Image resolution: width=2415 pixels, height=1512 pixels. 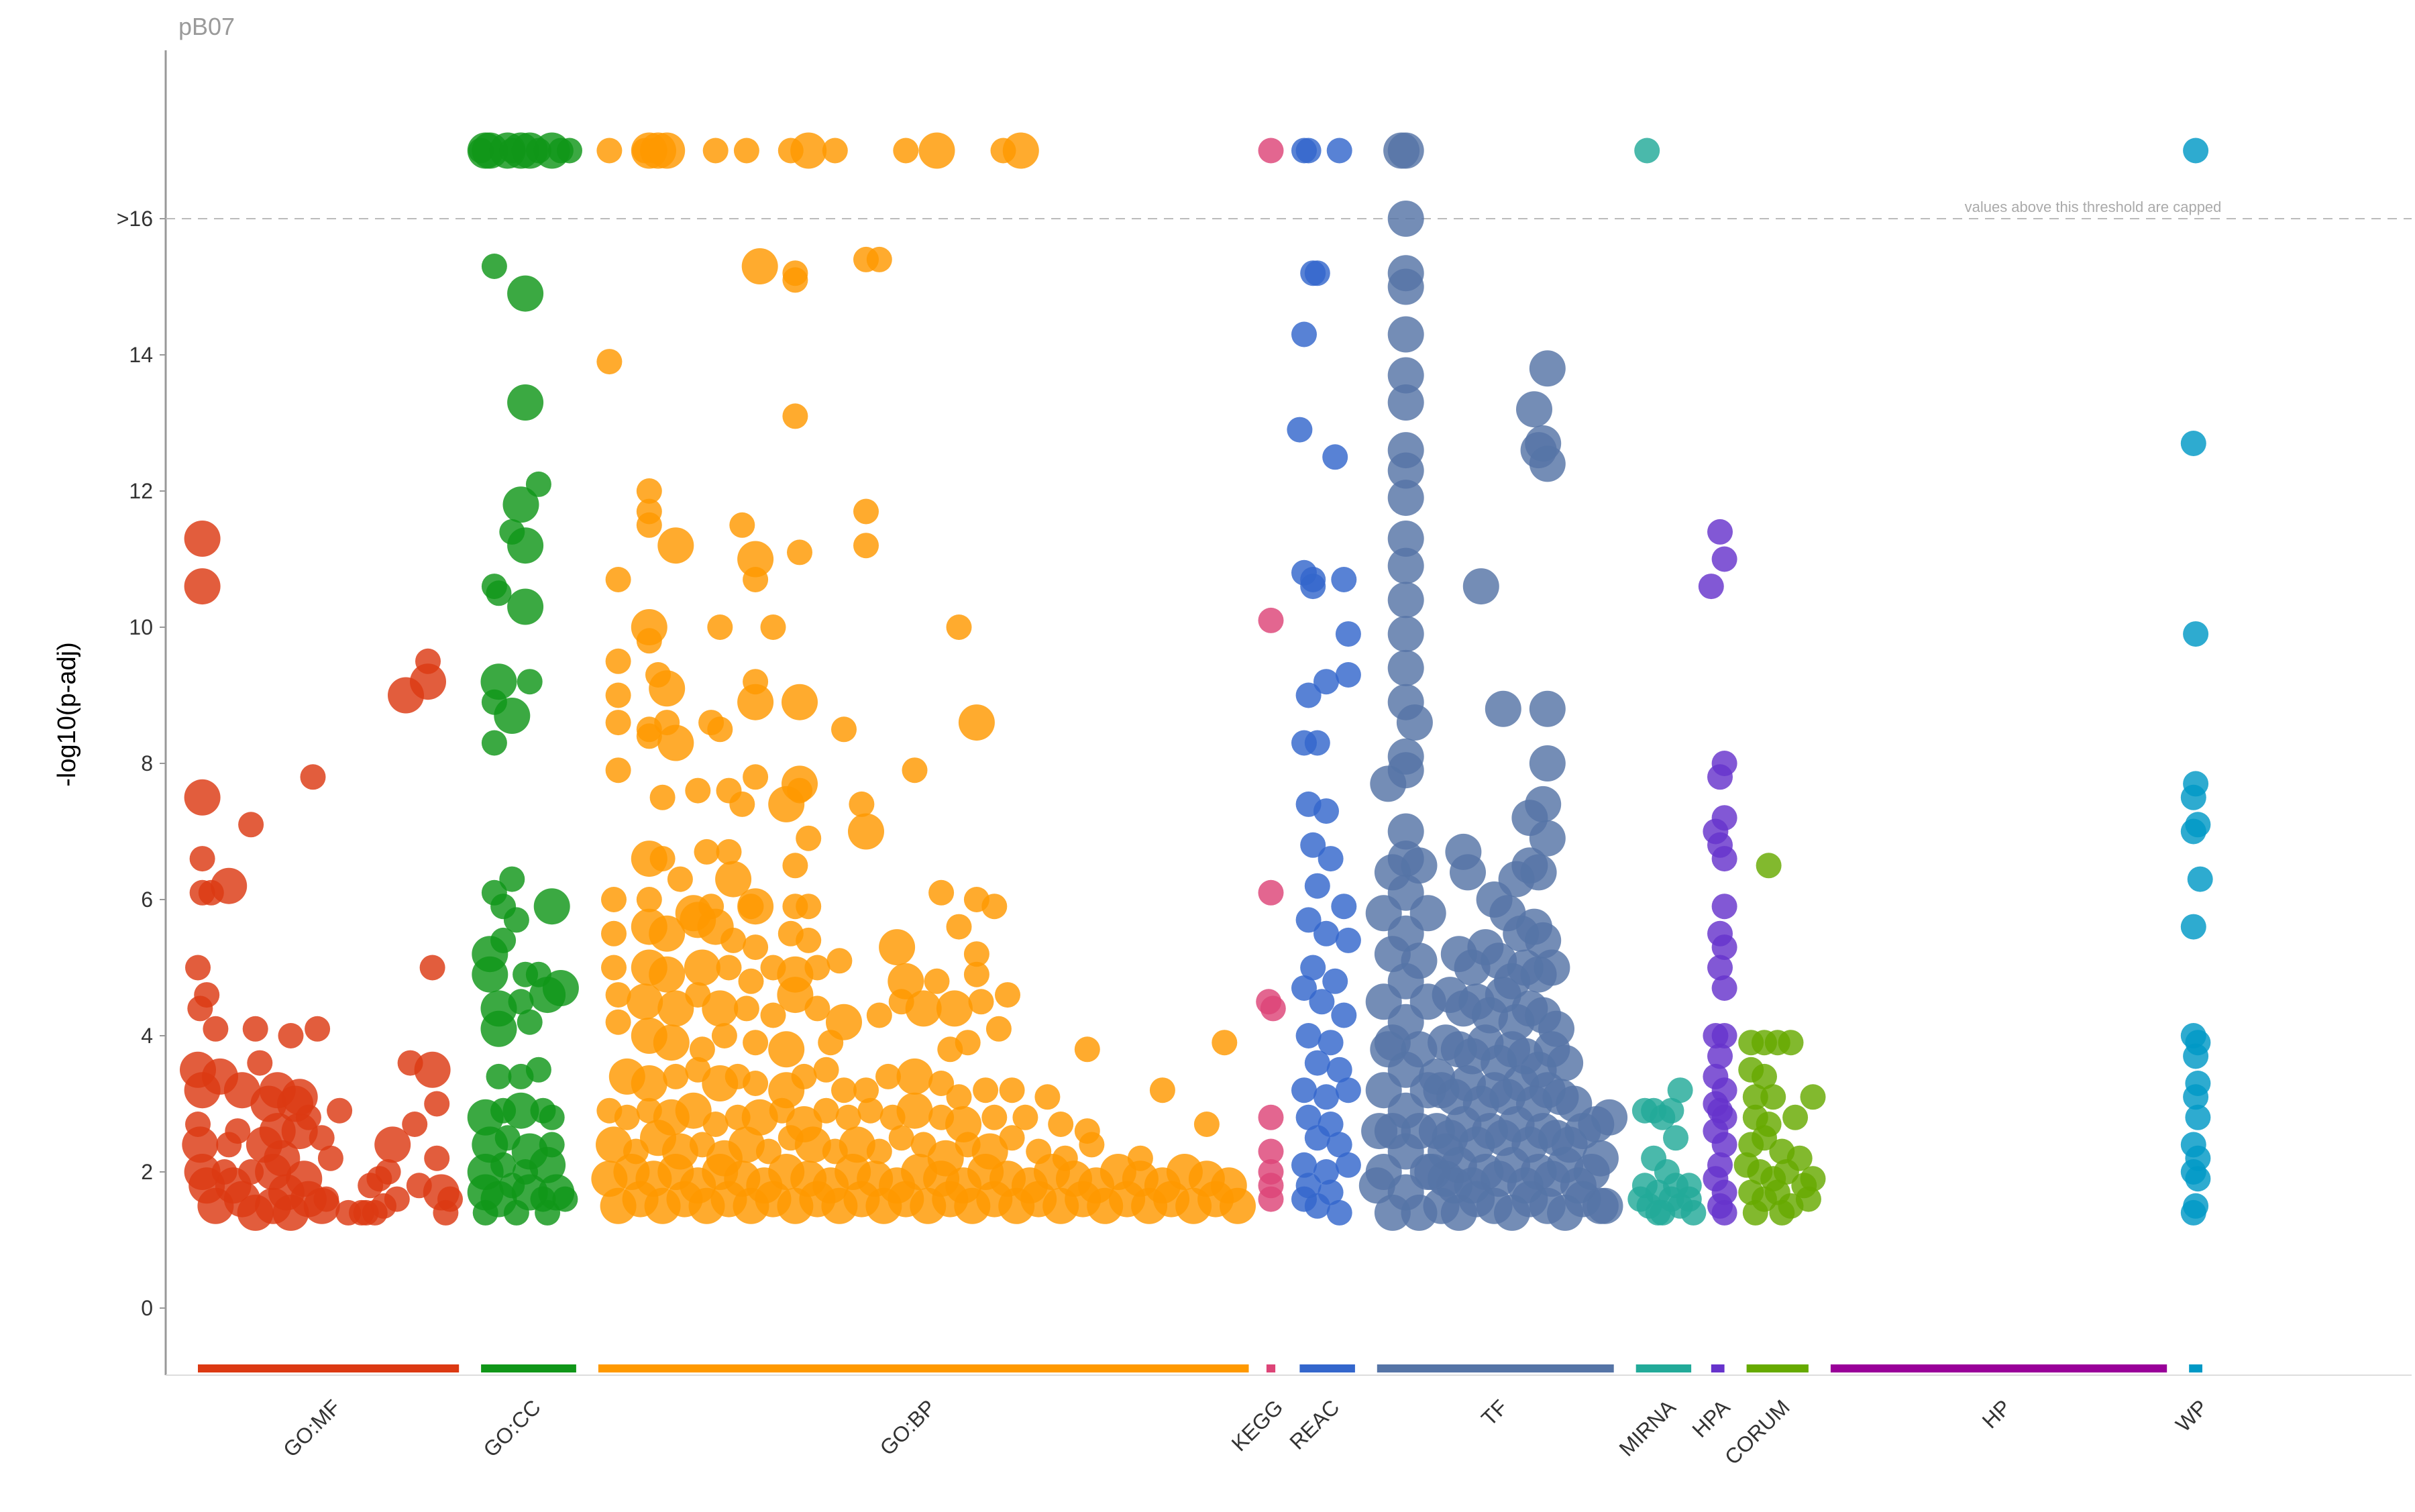 I want to click on source-label: CORUM, so click(x=1757, y=1432).